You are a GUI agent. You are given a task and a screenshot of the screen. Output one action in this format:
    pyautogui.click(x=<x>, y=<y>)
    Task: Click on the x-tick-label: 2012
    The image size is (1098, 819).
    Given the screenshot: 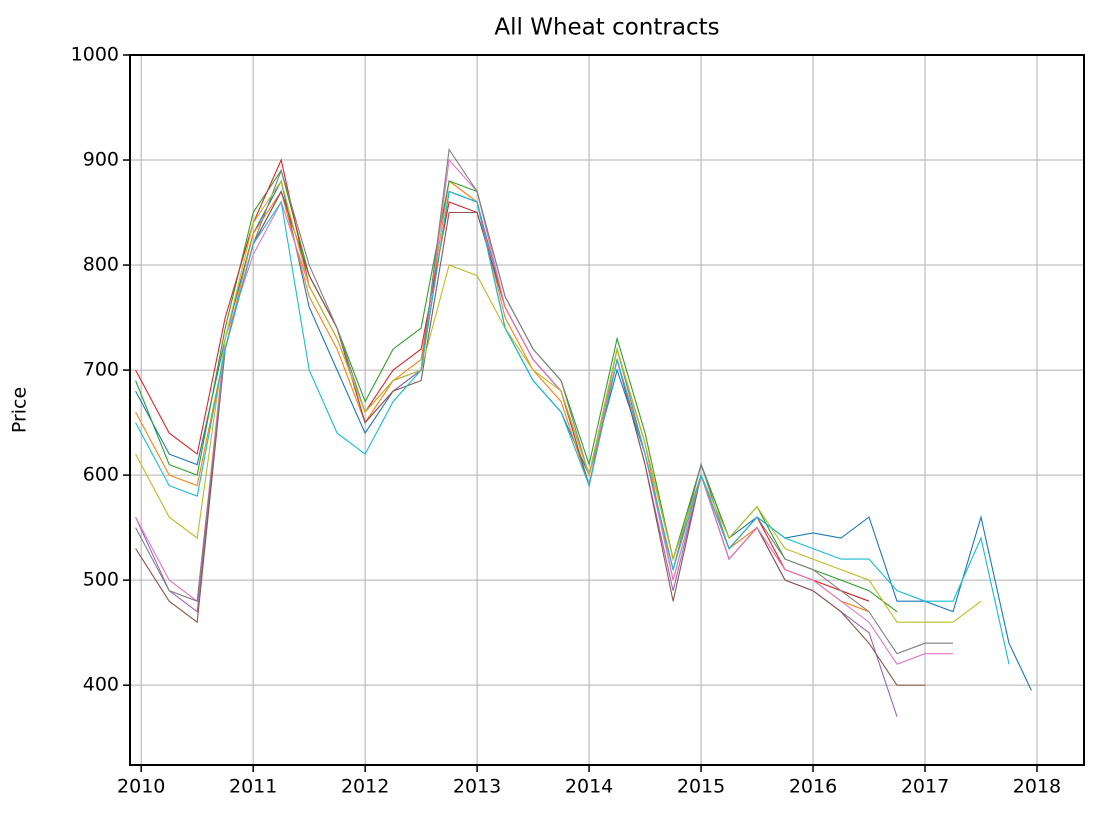 What is the action you would take?
    pyautogui.click(x=365, y=787)
    